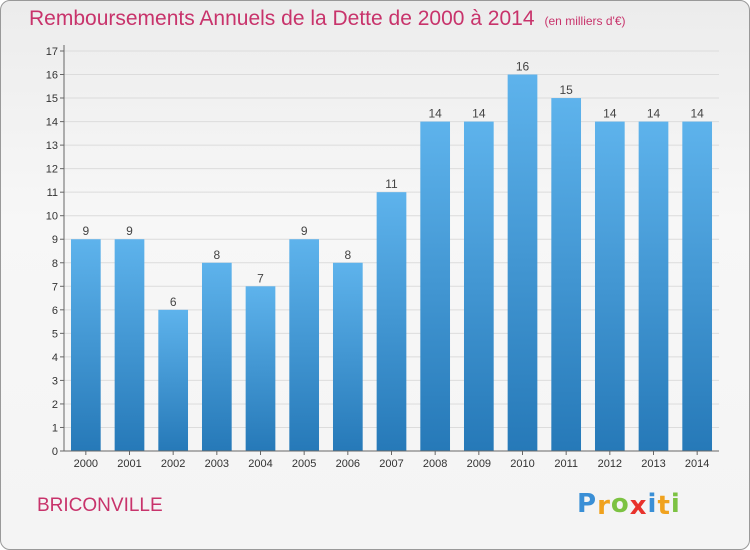 The image size is (750, 550). What do you see at coordinates (479, 464) in the screenshot?
I see `x-tick-label: 2009` at bounding box center [479, 464].